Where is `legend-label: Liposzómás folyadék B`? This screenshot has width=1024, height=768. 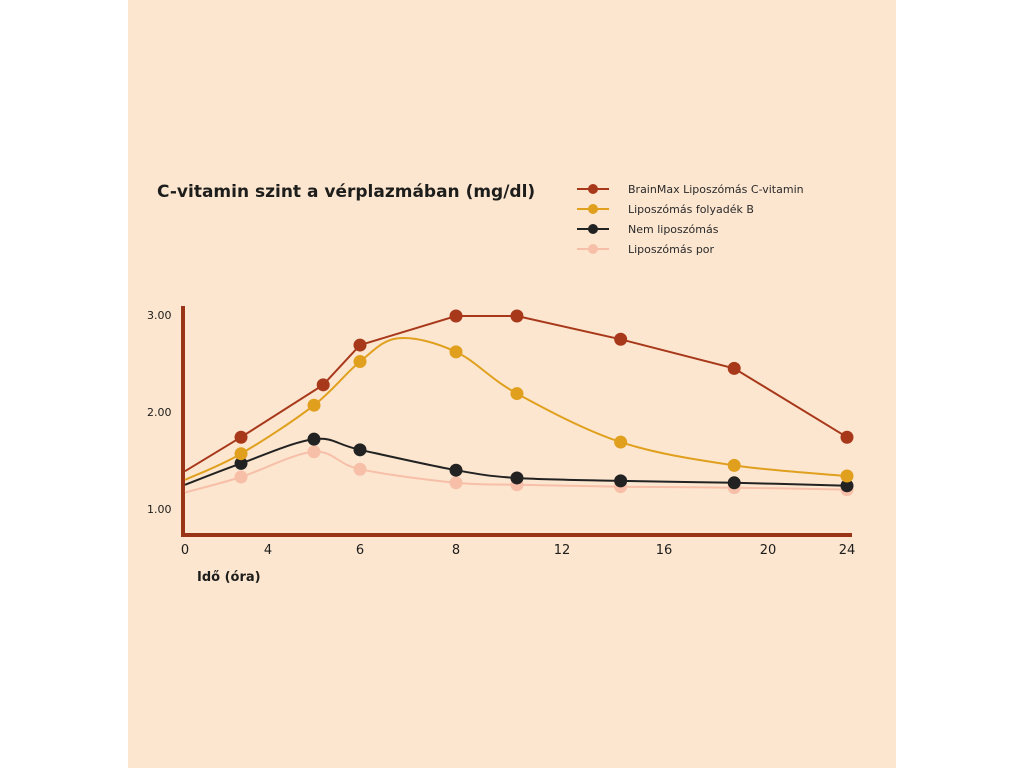
legend-label: Liposzómás folyadék B is located at coordinates (691, 209).